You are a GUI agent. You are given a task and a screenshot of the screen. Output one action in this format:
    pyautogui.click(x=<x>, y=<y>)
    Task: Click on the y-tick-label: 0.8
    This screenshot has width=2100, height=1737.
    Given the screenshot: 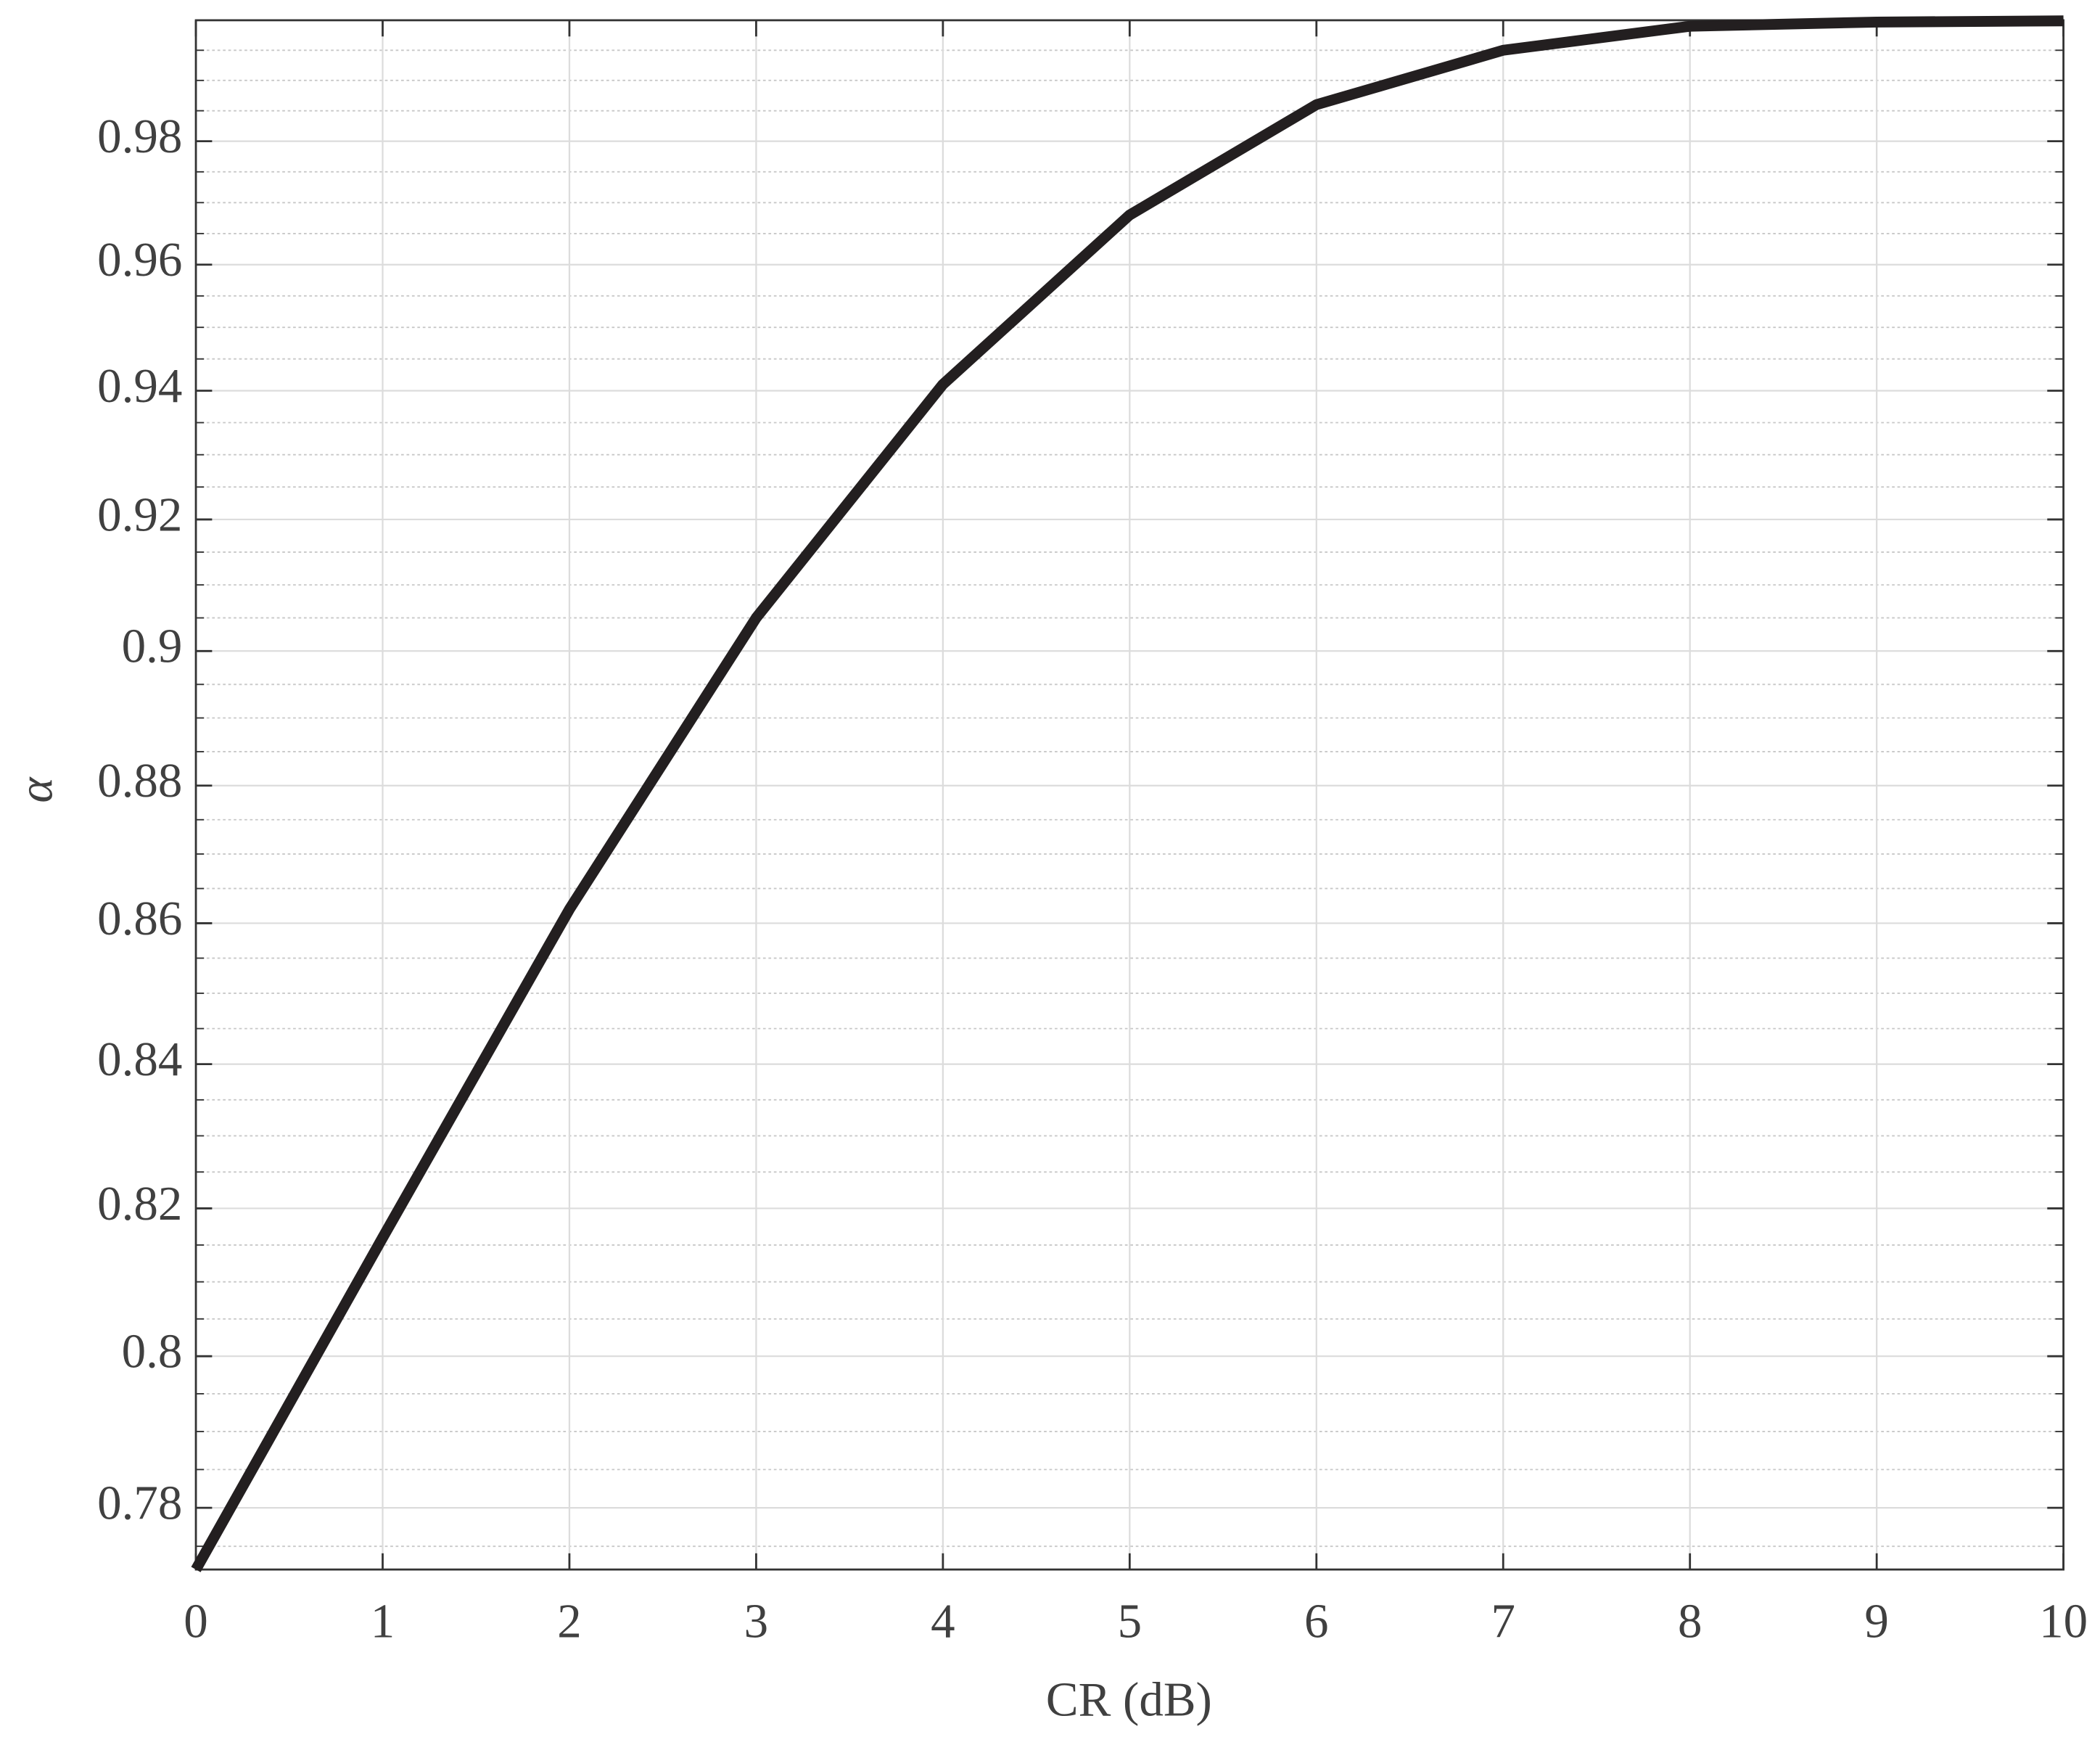 What is the action you would take?
    pyautogui.click(x=152, y=1352)
    